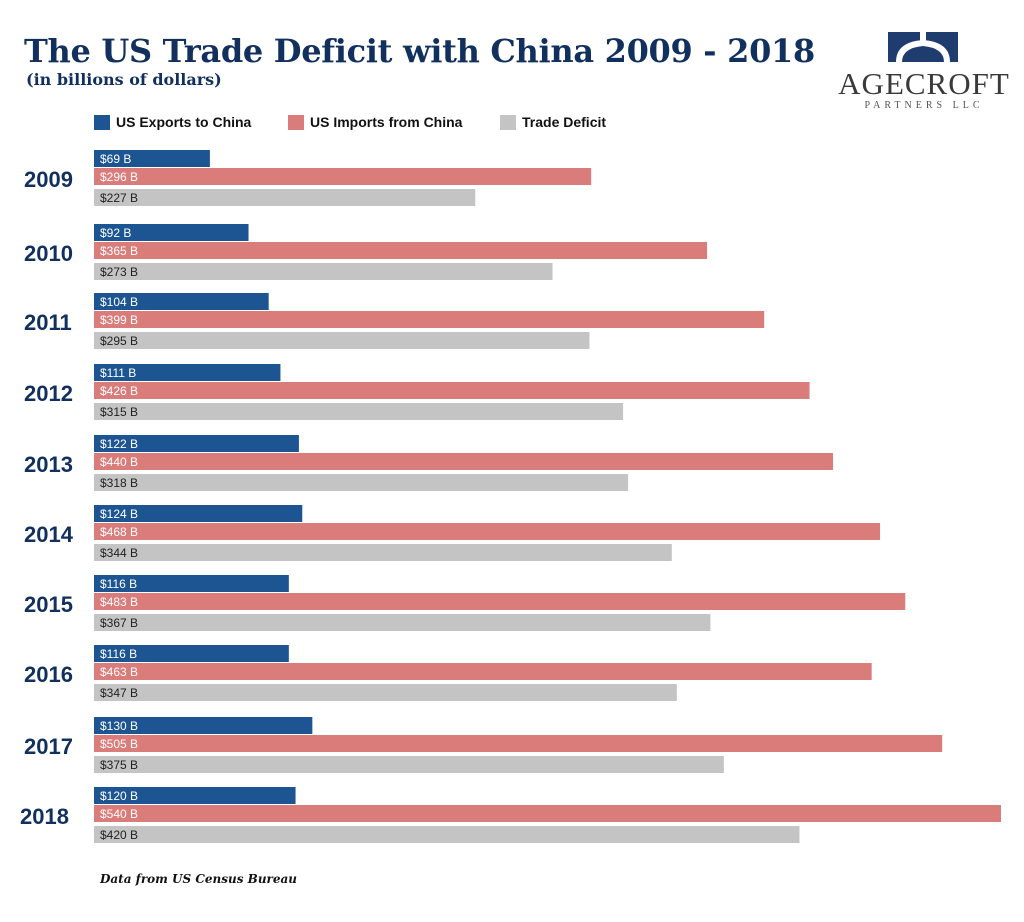 This screenshot has height=922, width=1024. What do you see at coordinates (119, 765) in the screenshot?
I see `data-label-deficit-2017: $375 B` at bounding box center [119, 765].